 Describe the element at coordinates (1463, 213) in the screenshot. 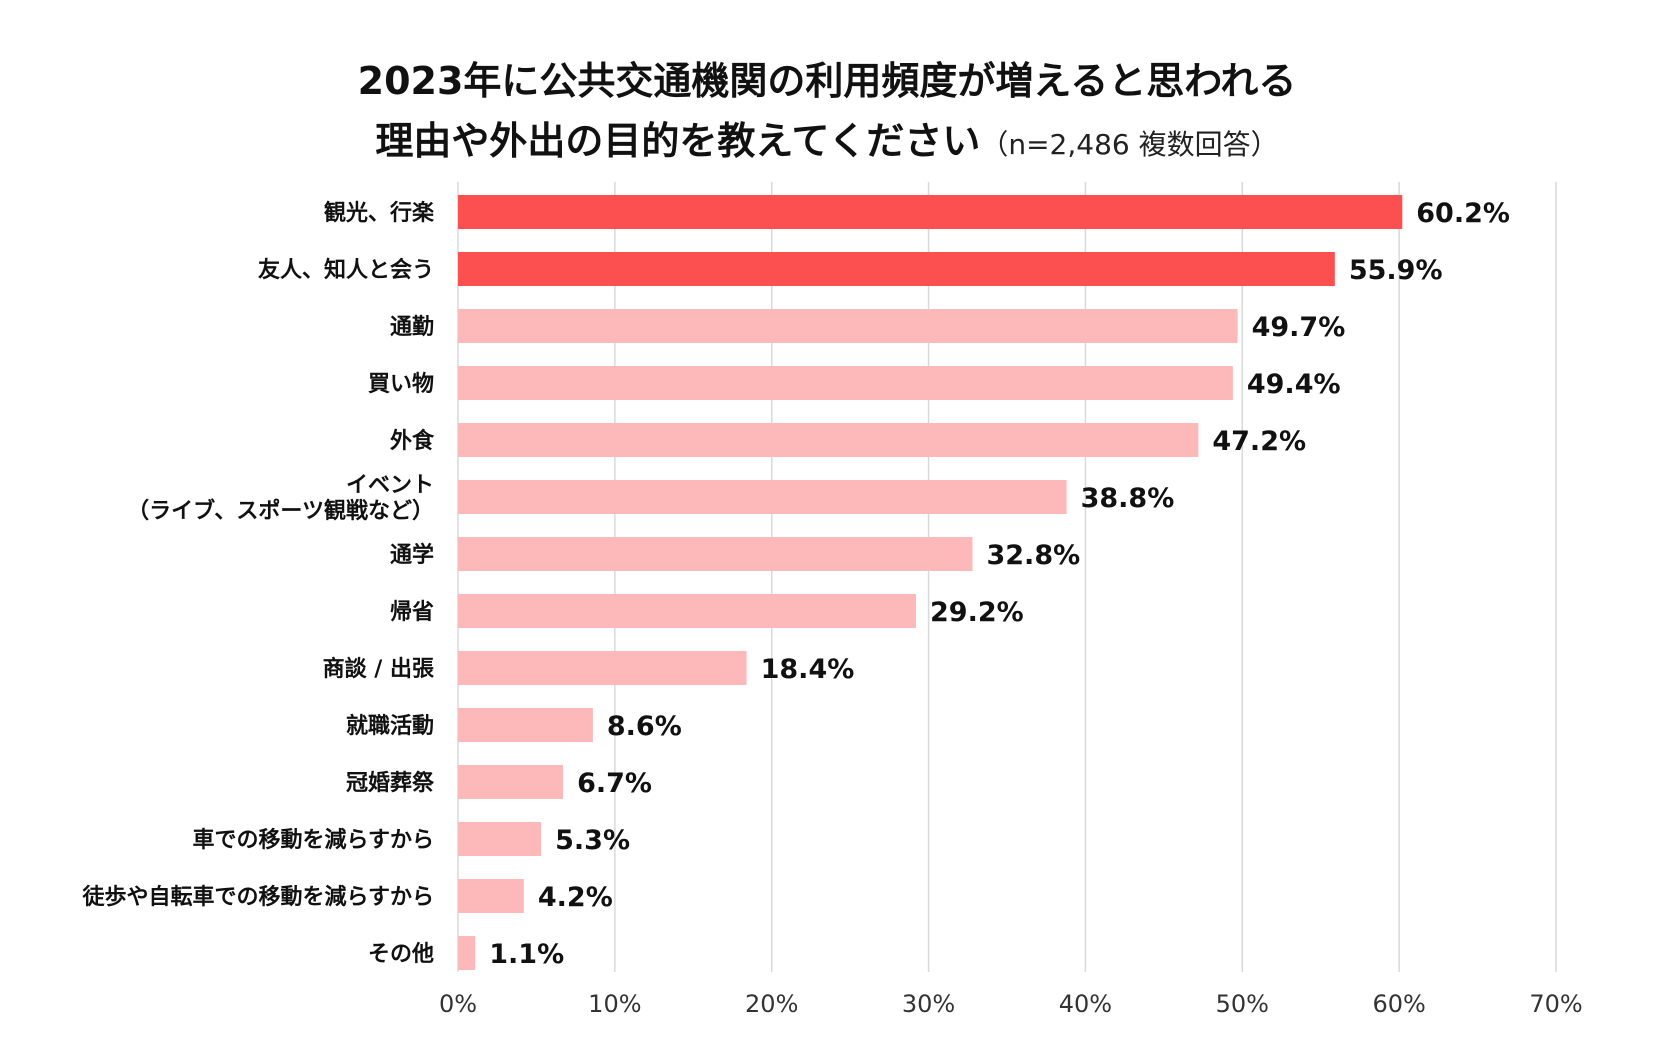

I see `value-label-0: 60.2%` at that location.